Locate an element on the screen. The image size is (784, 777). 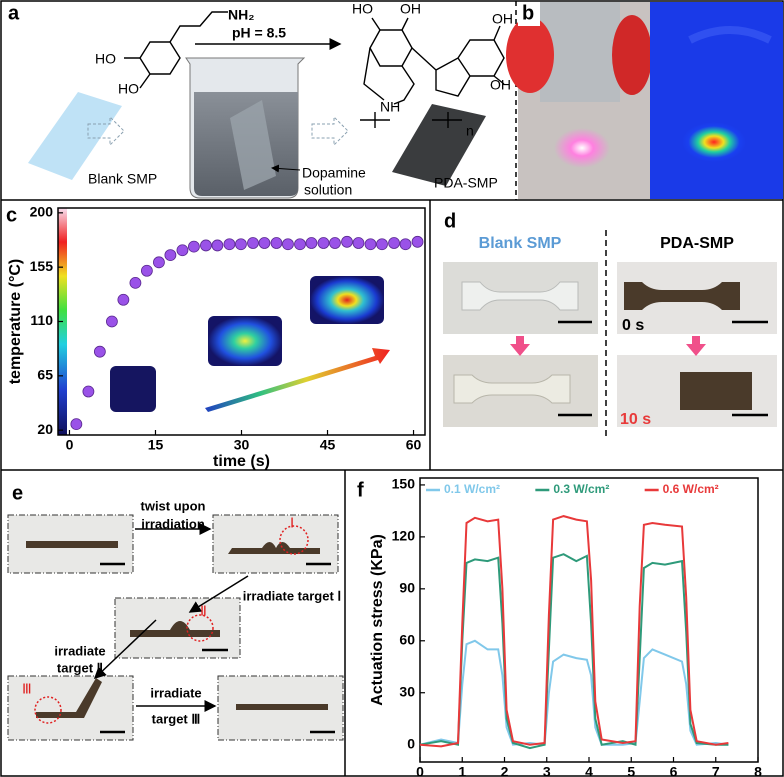
reaction-condition: NH₂ is located at coordinates (241, 15).